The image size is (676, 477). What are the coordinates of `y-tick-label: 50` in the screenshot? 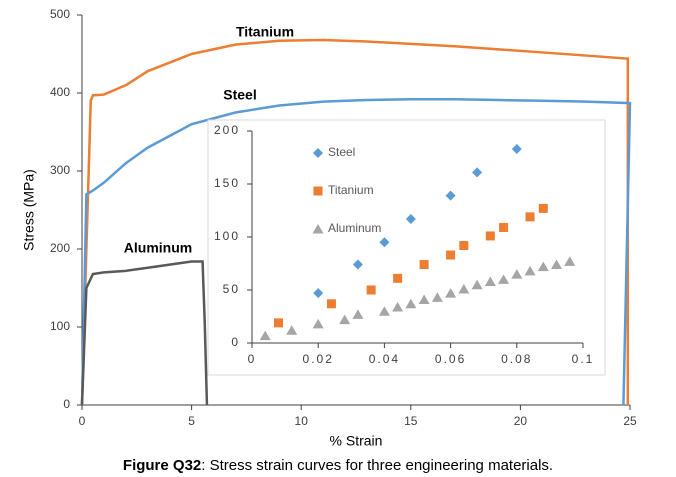 It's located at (231, 289).